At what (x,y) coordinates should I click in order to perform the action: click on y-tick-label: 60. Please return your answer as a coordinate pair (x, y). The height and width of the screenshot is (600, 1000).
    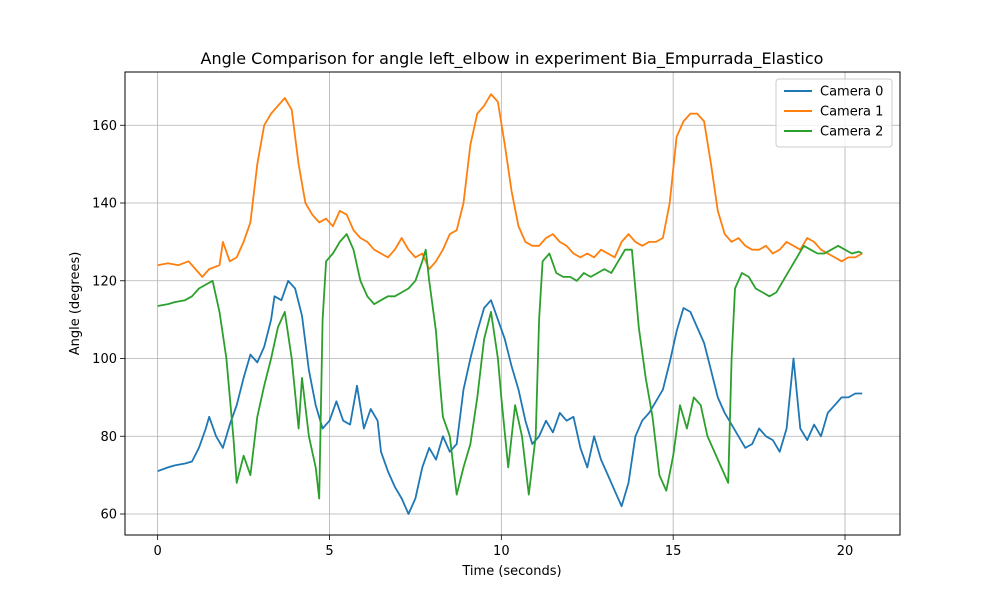
    Looking at the image, I should click on (108, 515).